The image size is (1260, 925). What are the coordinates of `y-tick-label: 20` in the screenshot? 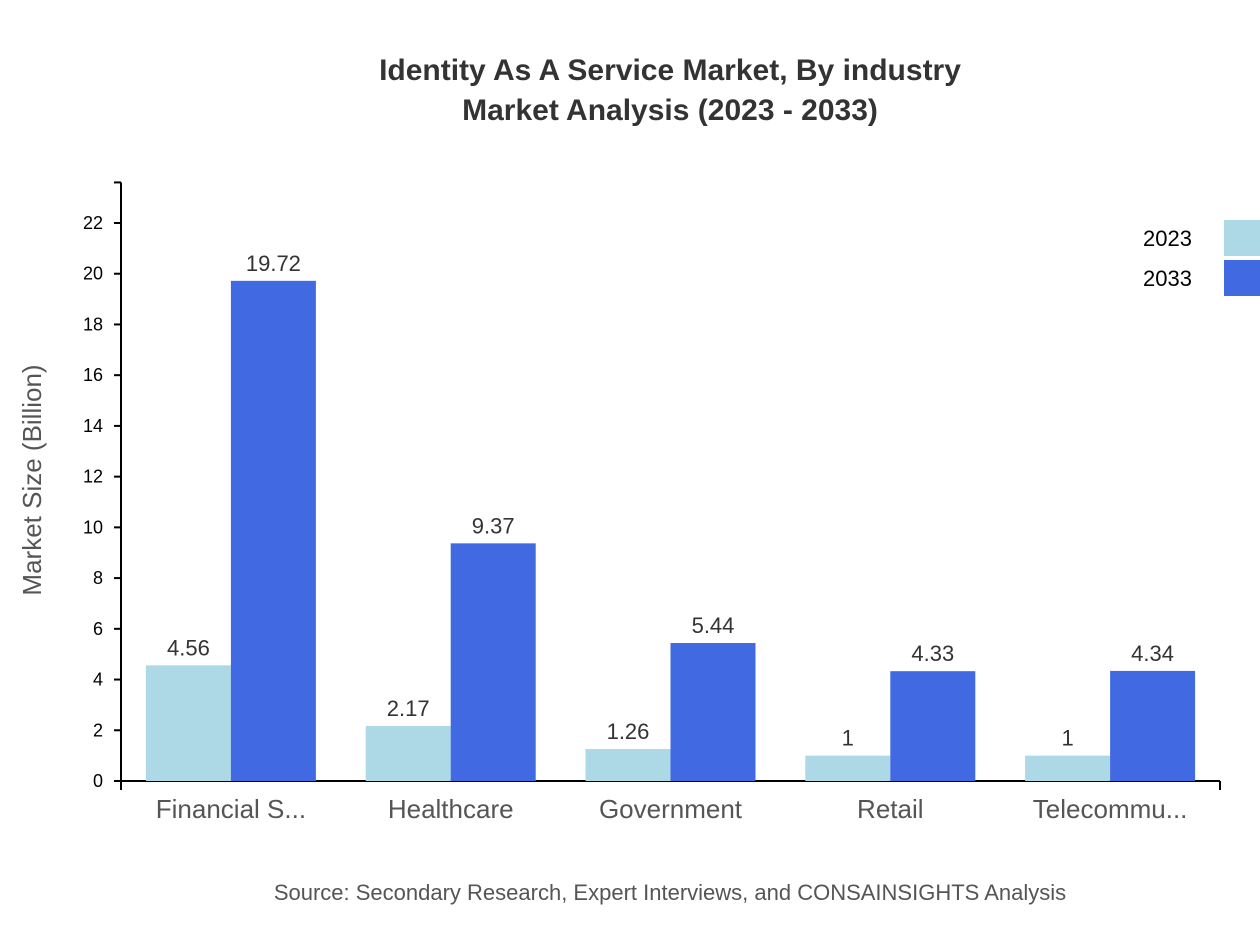 It's located at (93, 274).